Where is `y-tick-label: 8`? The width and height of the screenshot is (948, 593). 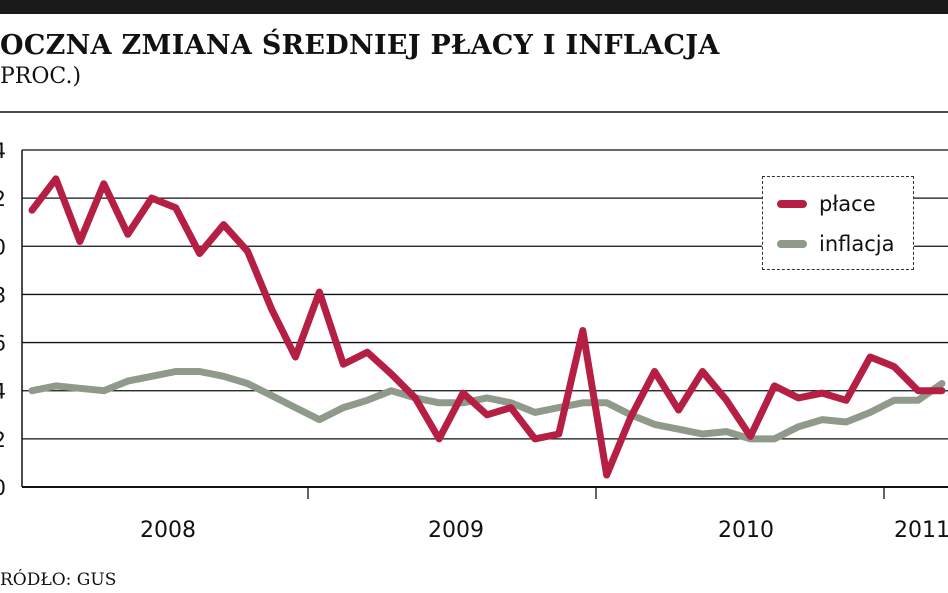
y-tick-label: 8 is located at coordinates (3, 295).